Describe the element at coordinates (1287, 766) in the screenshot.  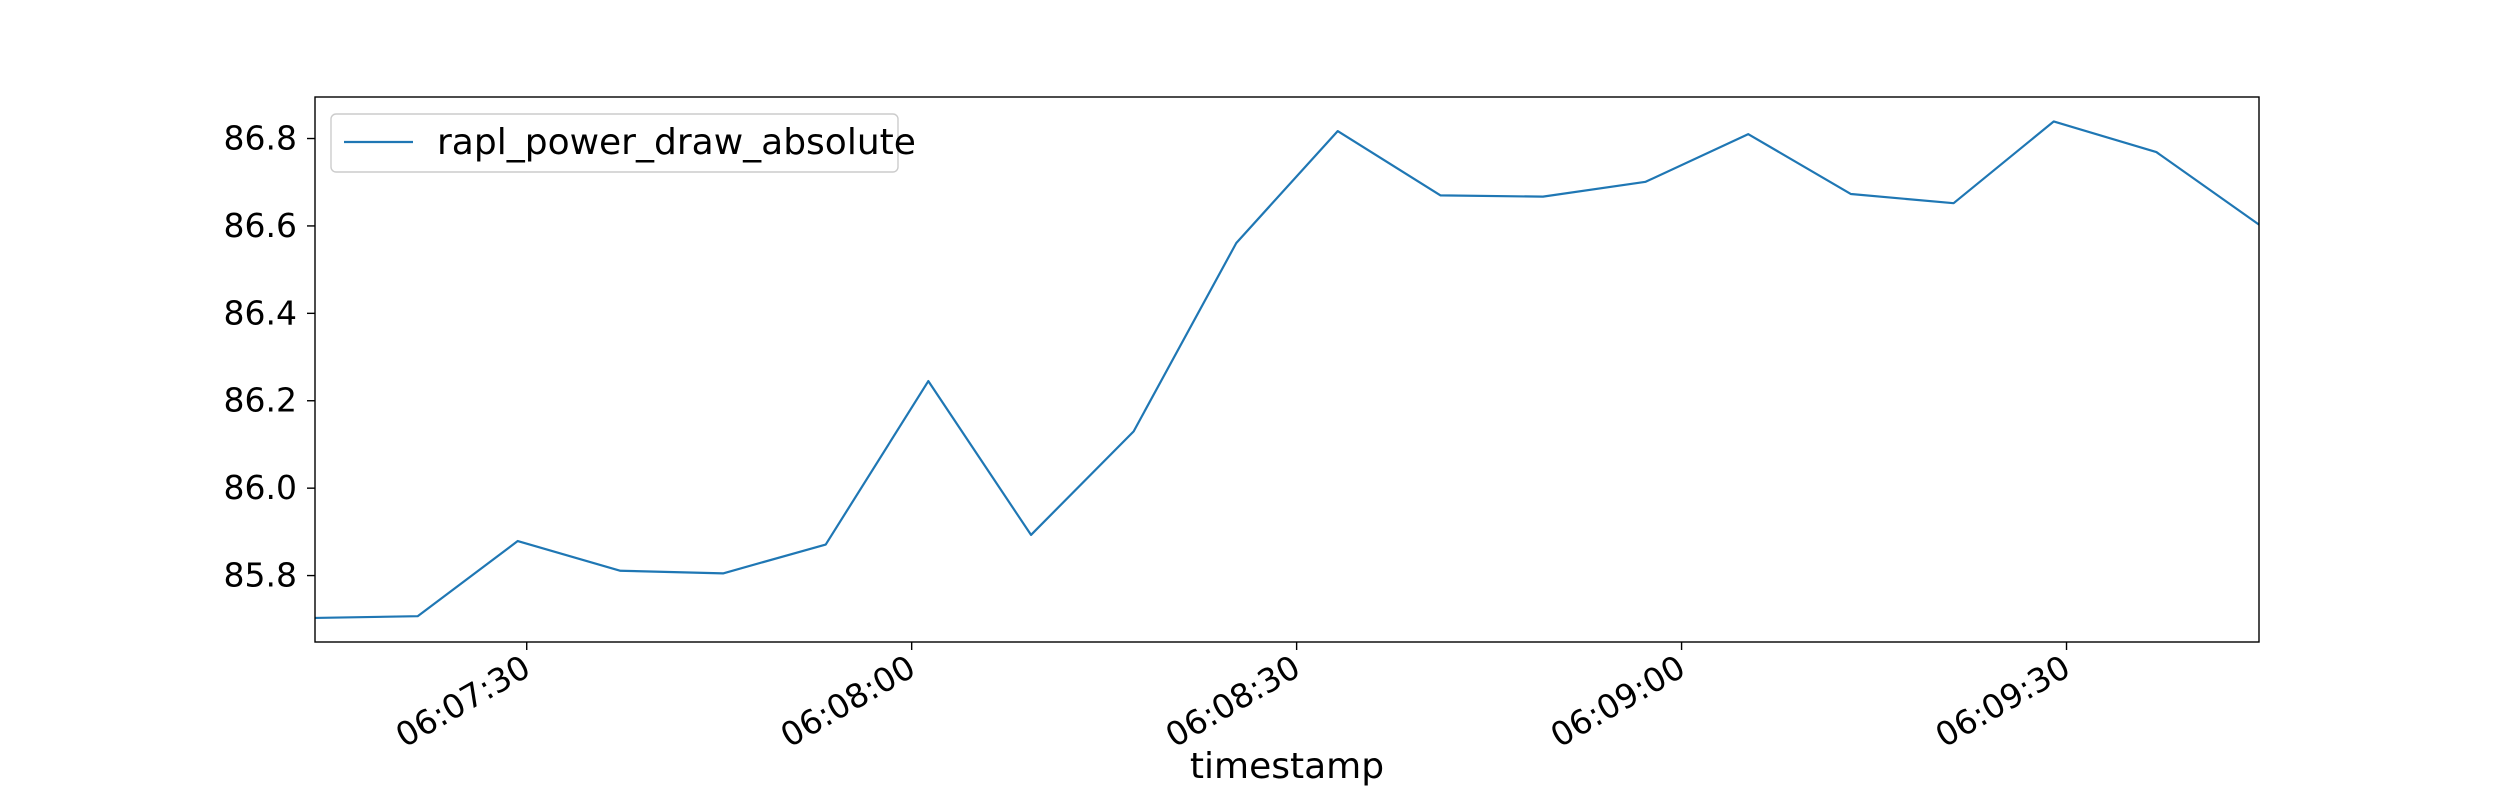
I see `x-axis-title: timestamp` at that location.